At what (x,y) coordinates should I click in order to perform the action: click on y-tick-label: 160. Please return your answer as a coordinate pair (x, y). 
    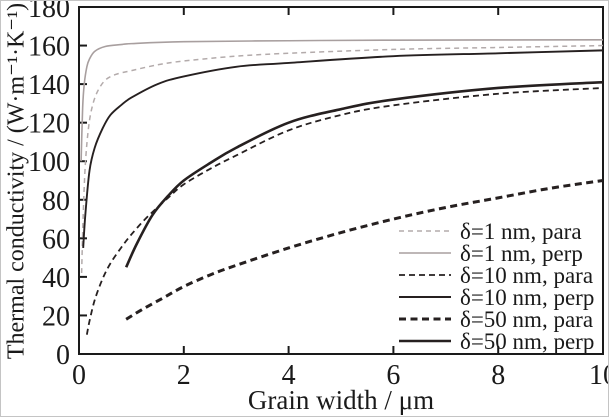
    Looking at the image, I should click on (49, 47).